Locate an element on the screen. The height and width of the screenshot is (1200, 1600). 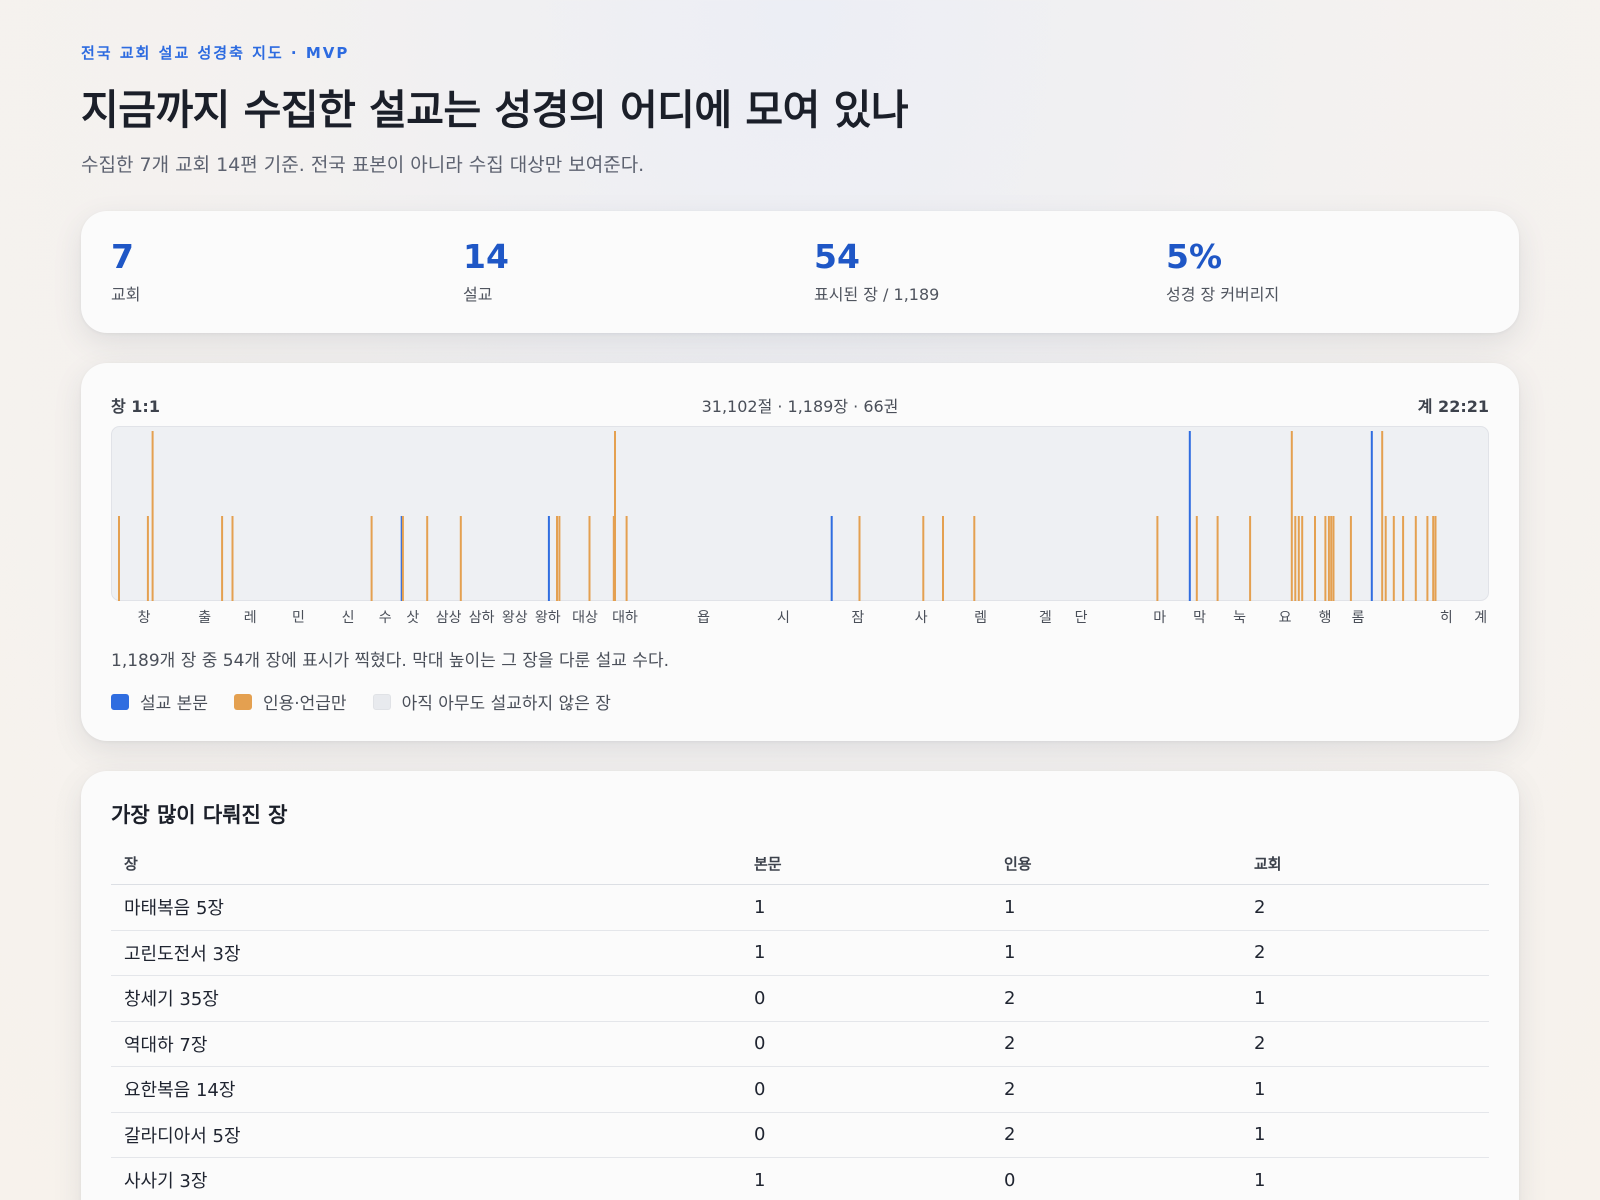
column-header-churches: 교회 is located at coordinates (1268, 864).